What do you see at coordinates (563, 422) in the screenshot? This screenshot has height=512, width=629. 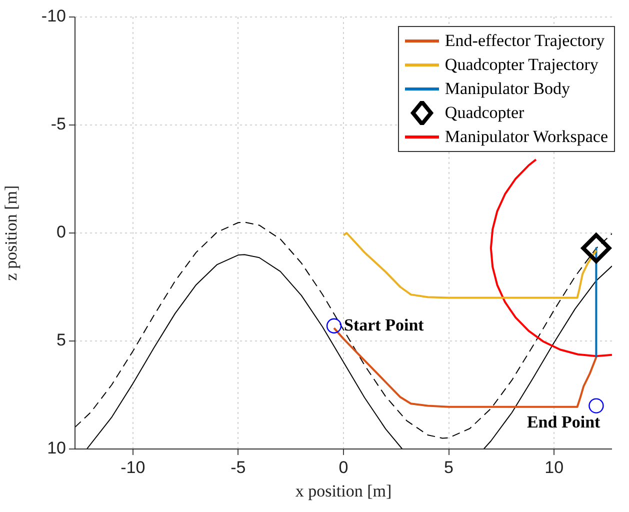 I see `annotation: End Point` at bounding box center [563, 422].